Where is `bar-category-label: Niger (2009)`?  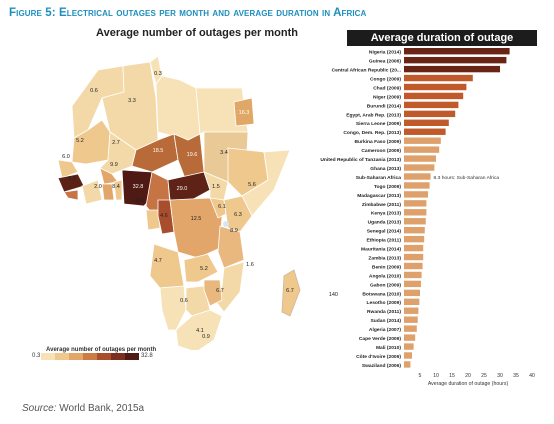
bar-category-label: Niger (2009) is located at coordinates (387, 97).